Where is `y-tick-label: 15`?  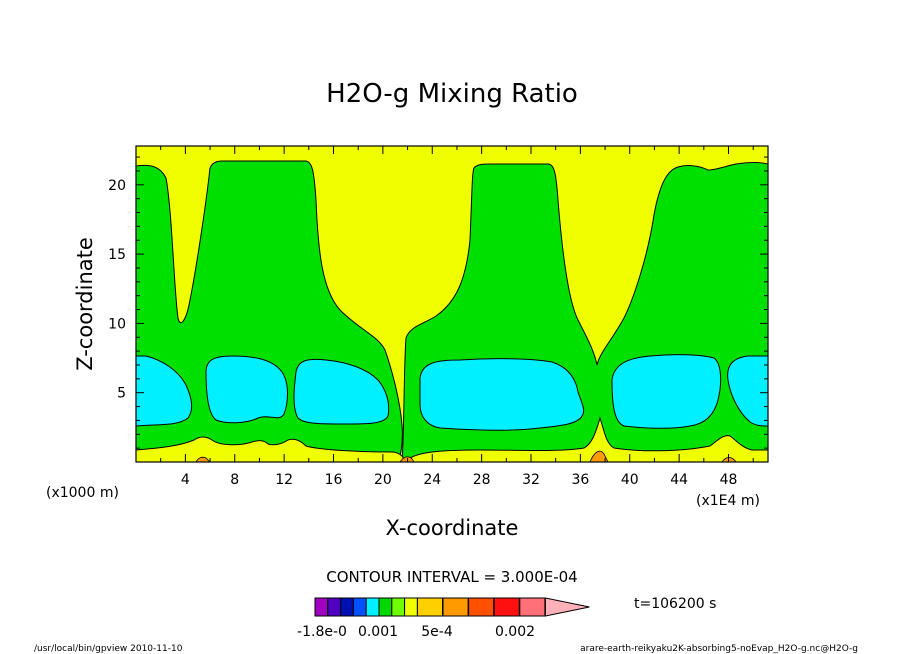 y-tick-label: 15 is located at coordinates (117, 255).